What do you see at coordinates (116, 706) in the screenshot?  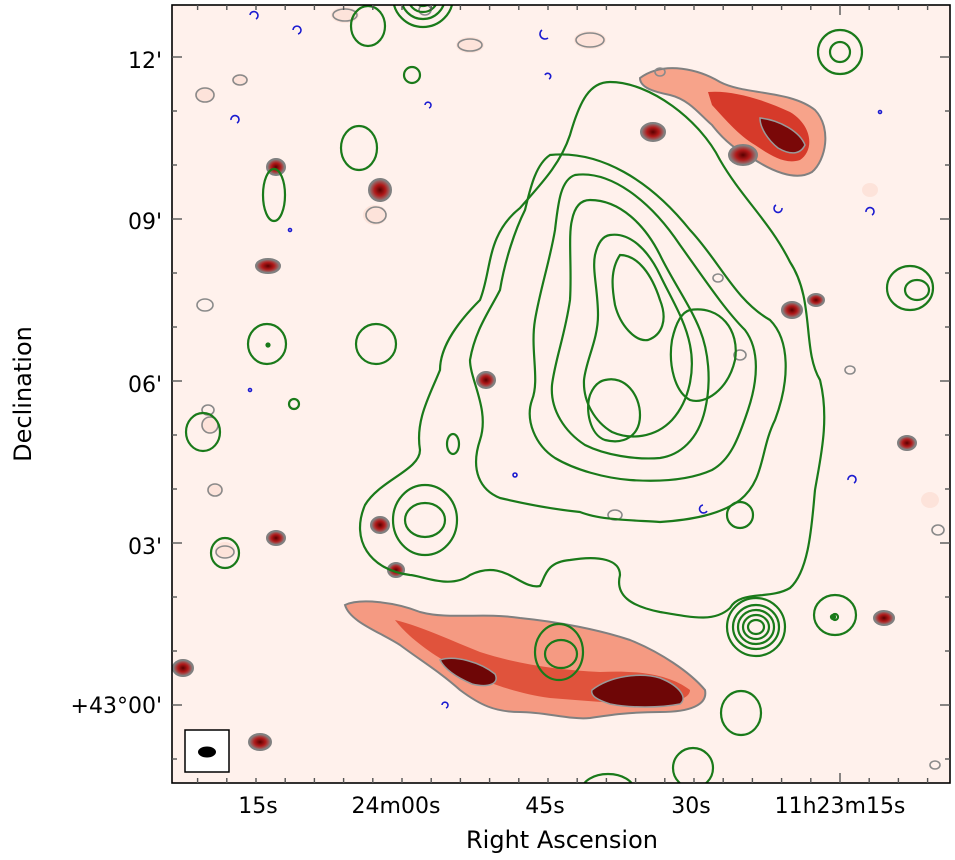 I see `y-tick-label: +43°00'` at bounding box center [116, 706].